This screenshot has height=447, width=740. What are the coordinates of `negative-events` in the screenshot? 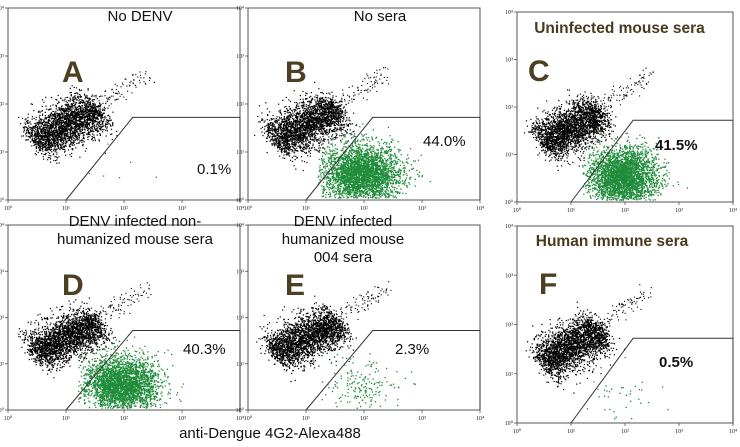 It's located at (86, 117).